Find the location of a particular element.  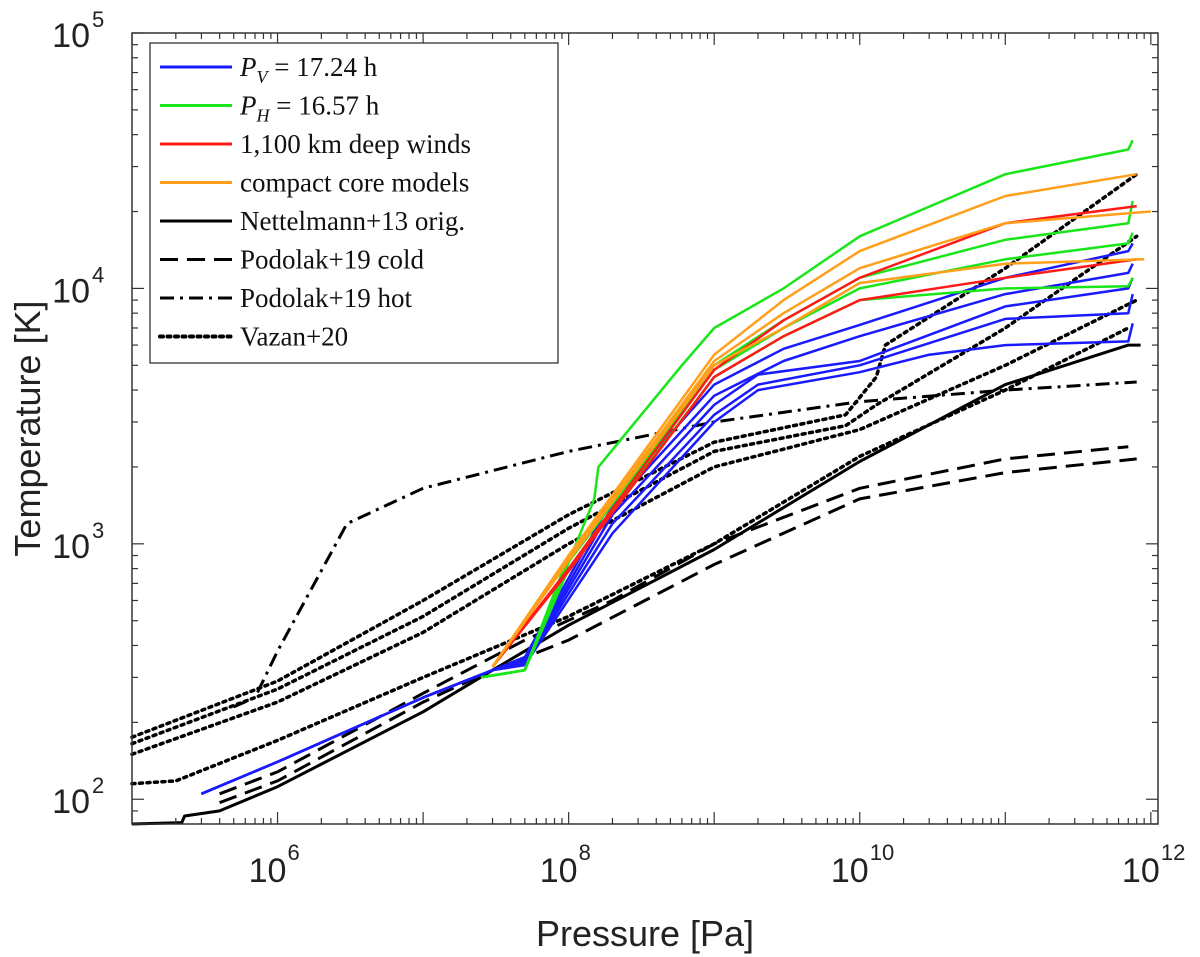

y-tick-label-exponent: 5 is located at coordinates (98, 19).